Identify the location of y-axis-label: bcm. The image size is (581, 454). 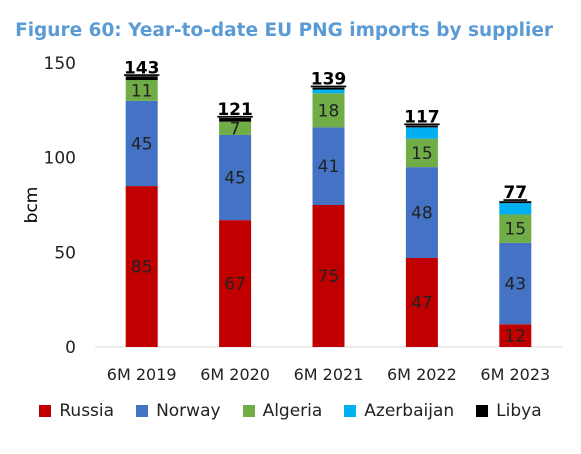
(32, 205).